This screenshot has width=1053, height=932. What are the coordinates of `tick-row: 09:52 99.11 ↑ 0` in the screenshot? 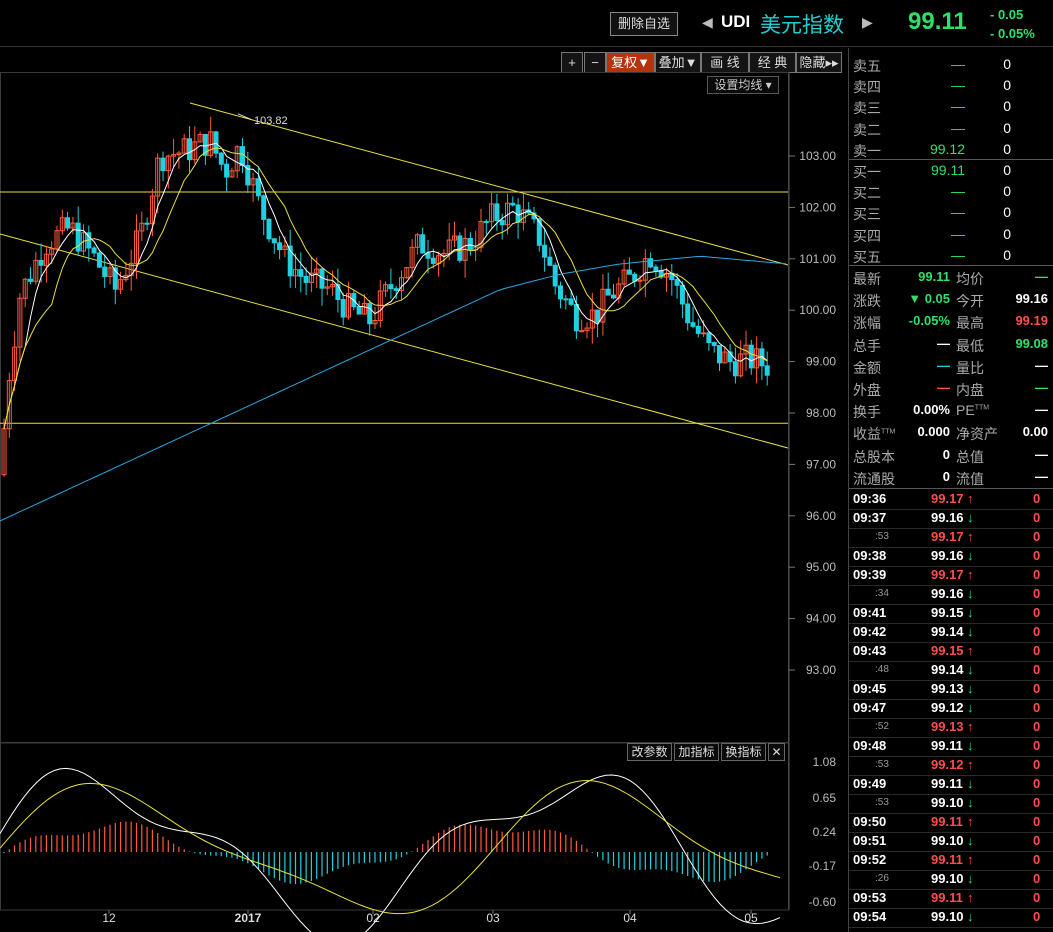 It's located at (951, 861).